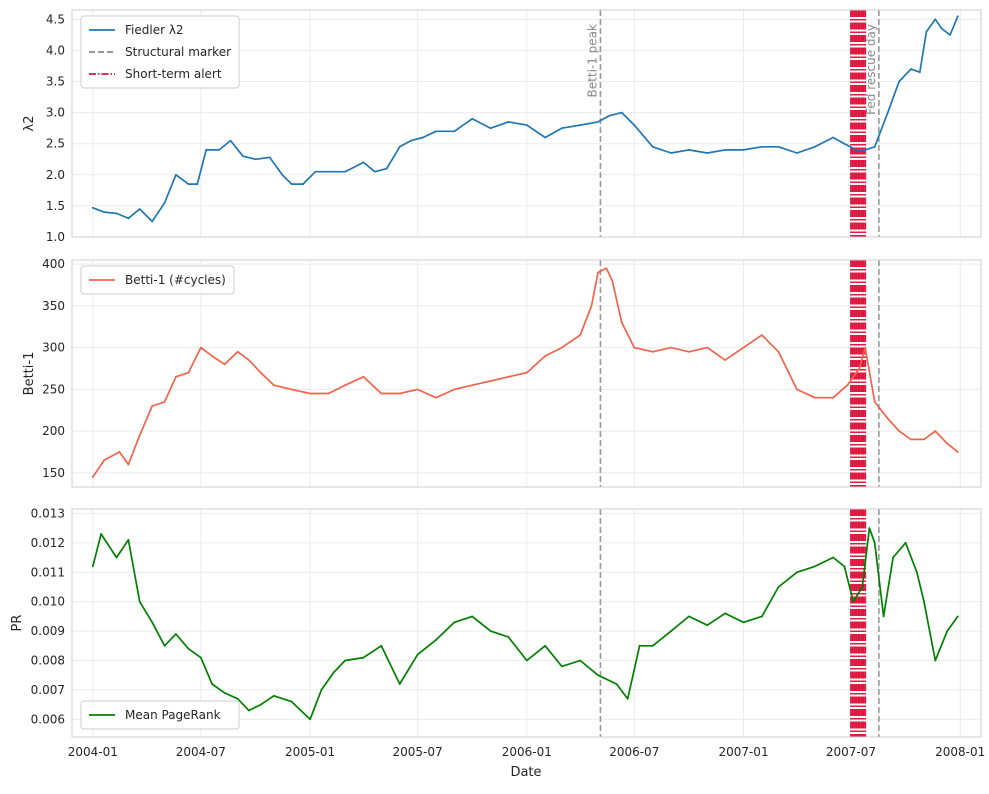  Describe the element at coordinates (55, 206) in the screenshot. I see `y-tick-label: 1.5` at that location.